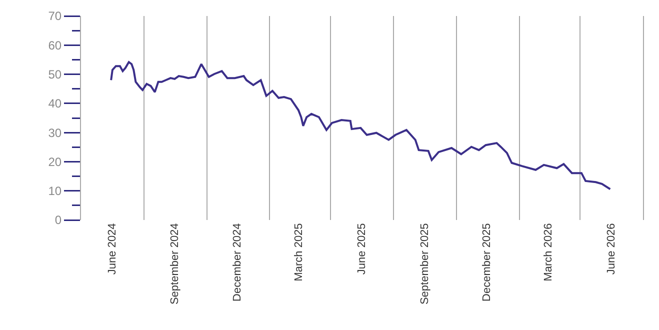 The width and height of the screenshot is (659, 330). What do you see at coordinates (55, 161) in the screenshot?
I see `y-tick-label: 20` at bounding box center [55, 161].